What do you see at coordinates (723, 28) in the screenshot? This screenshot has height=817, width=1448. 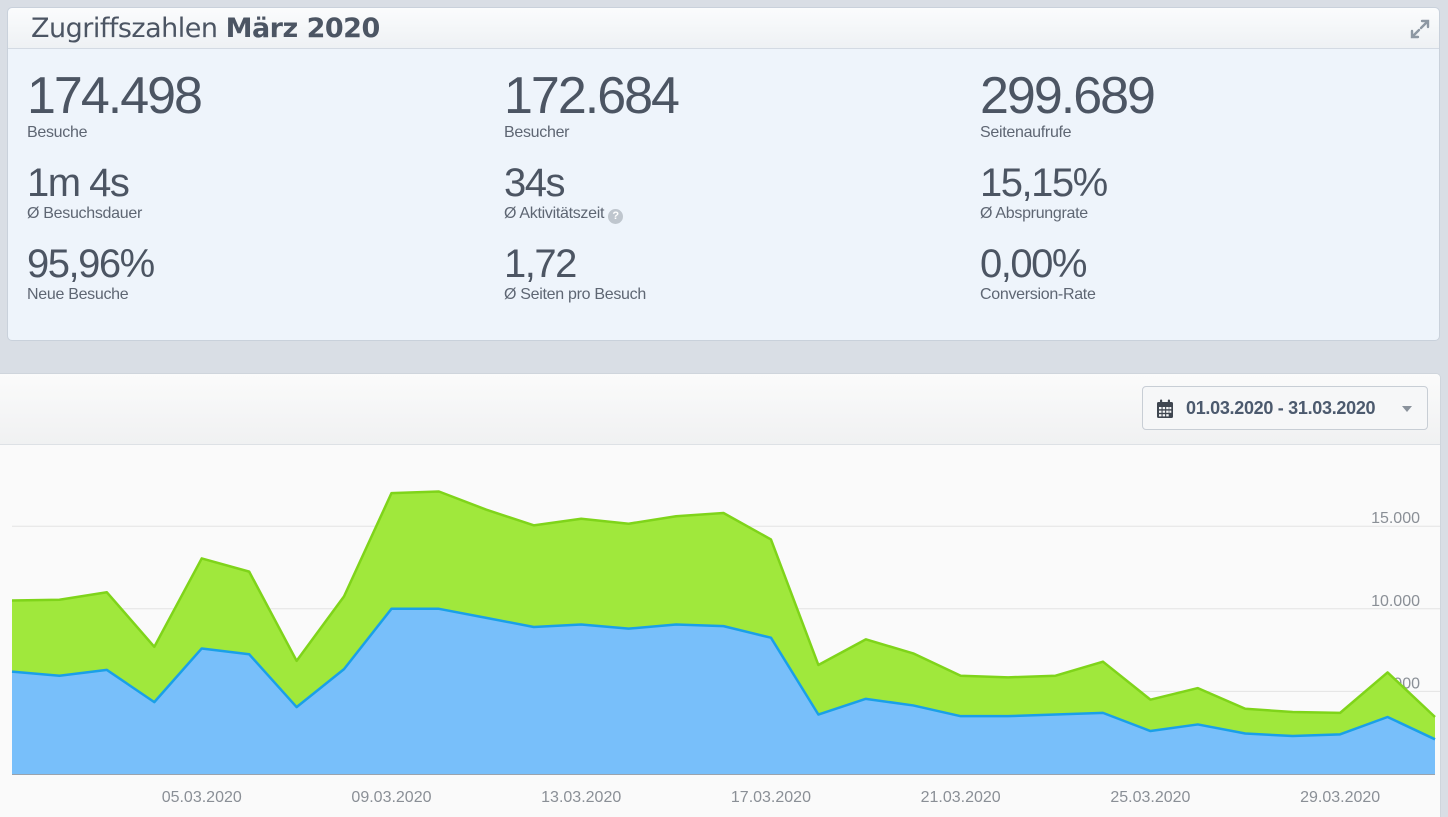 I see `stats-header: Zugriffszahlen März 2020` at bounding box center [723, 28].